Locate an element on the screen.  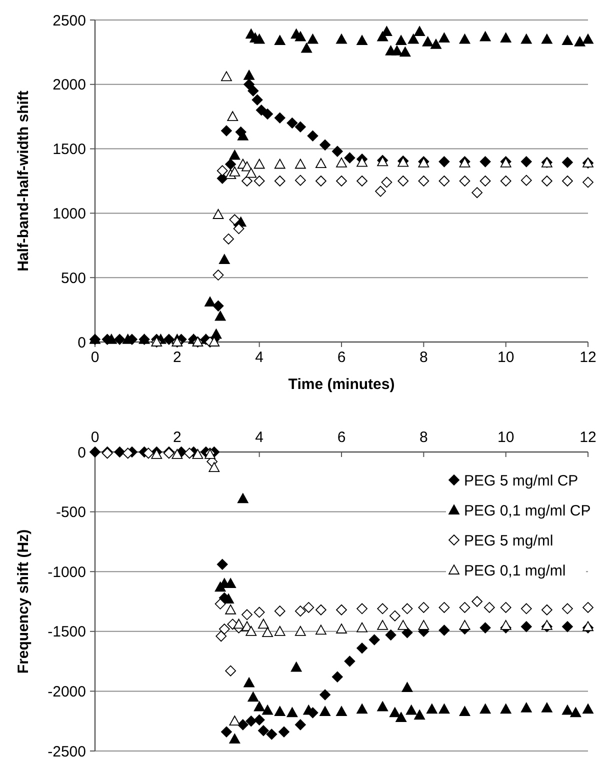
x-tick-label: 12 is located at coordinates (588, 357).